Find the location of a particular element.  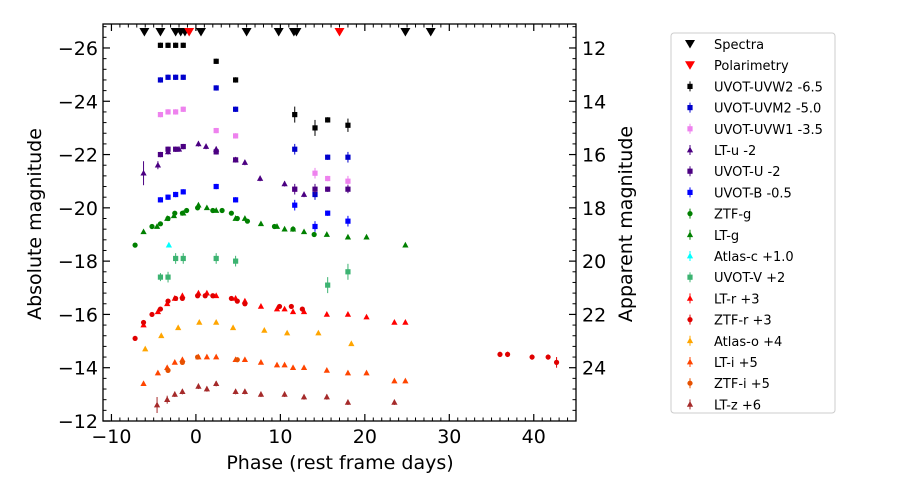

y2-axis: 12 14 16 18 20 22 24 is located at coordinates (587, 218).